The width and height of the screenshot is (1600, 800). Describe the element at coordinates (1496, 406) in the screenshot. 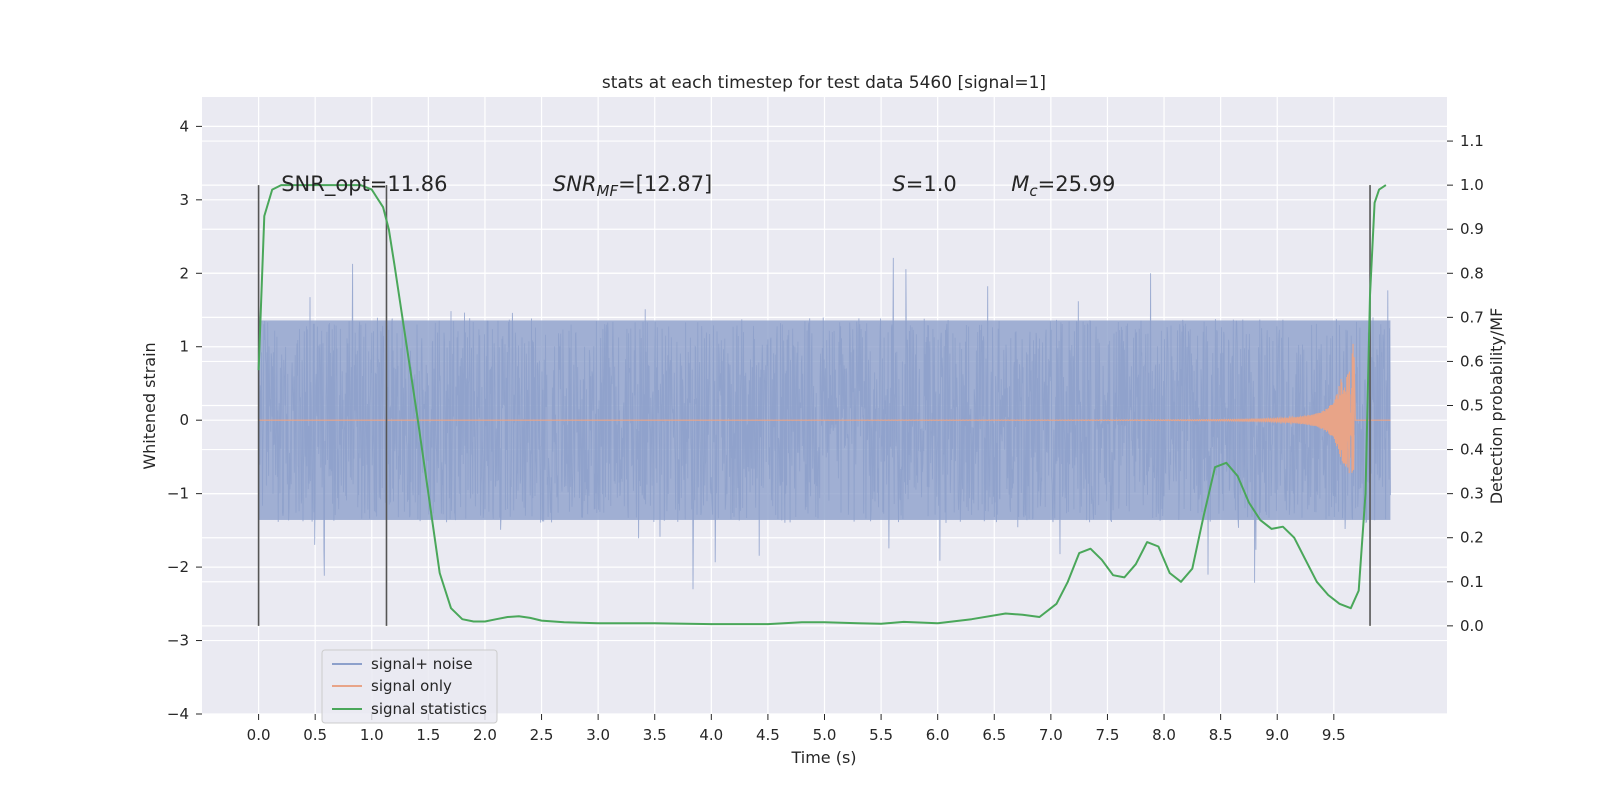

I see `y-axis-label-right: Detection probability/MF` at that location.